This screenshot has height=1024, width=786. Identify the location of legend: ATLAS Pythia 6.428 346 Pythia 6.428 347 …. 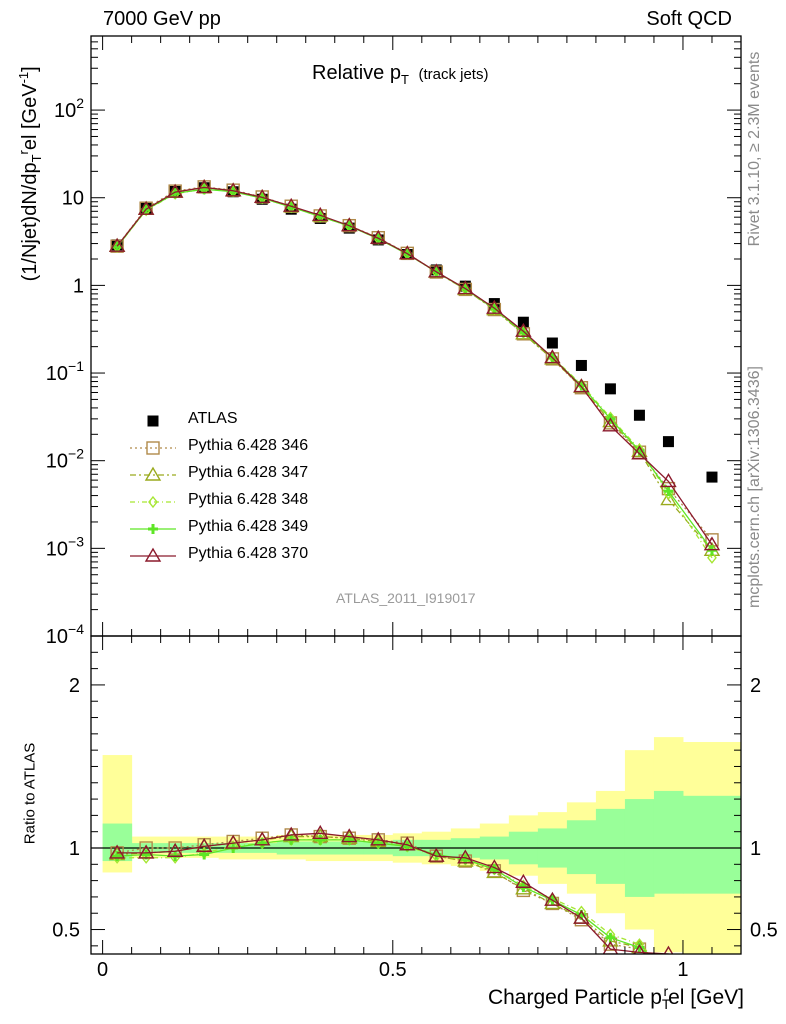
(250, 489).